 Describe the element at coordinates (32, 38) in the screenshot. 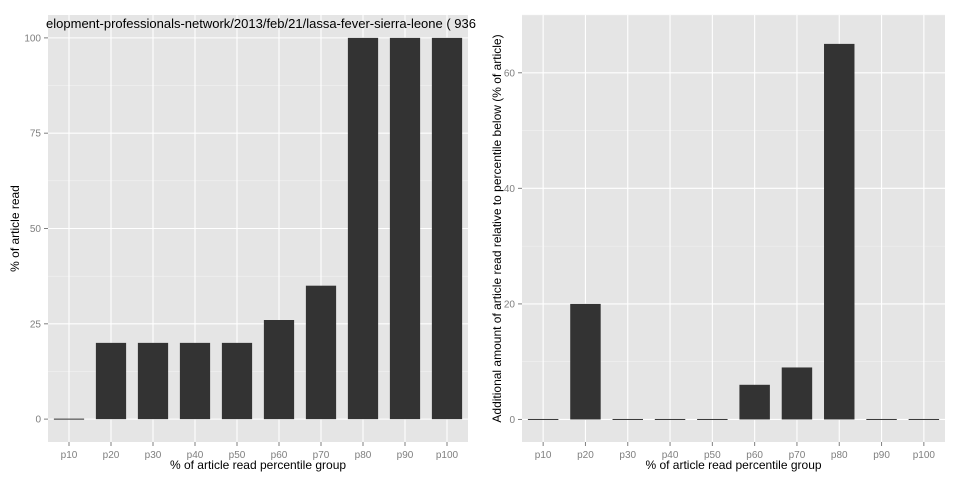

I see `y-tick-label: 100` at that location.